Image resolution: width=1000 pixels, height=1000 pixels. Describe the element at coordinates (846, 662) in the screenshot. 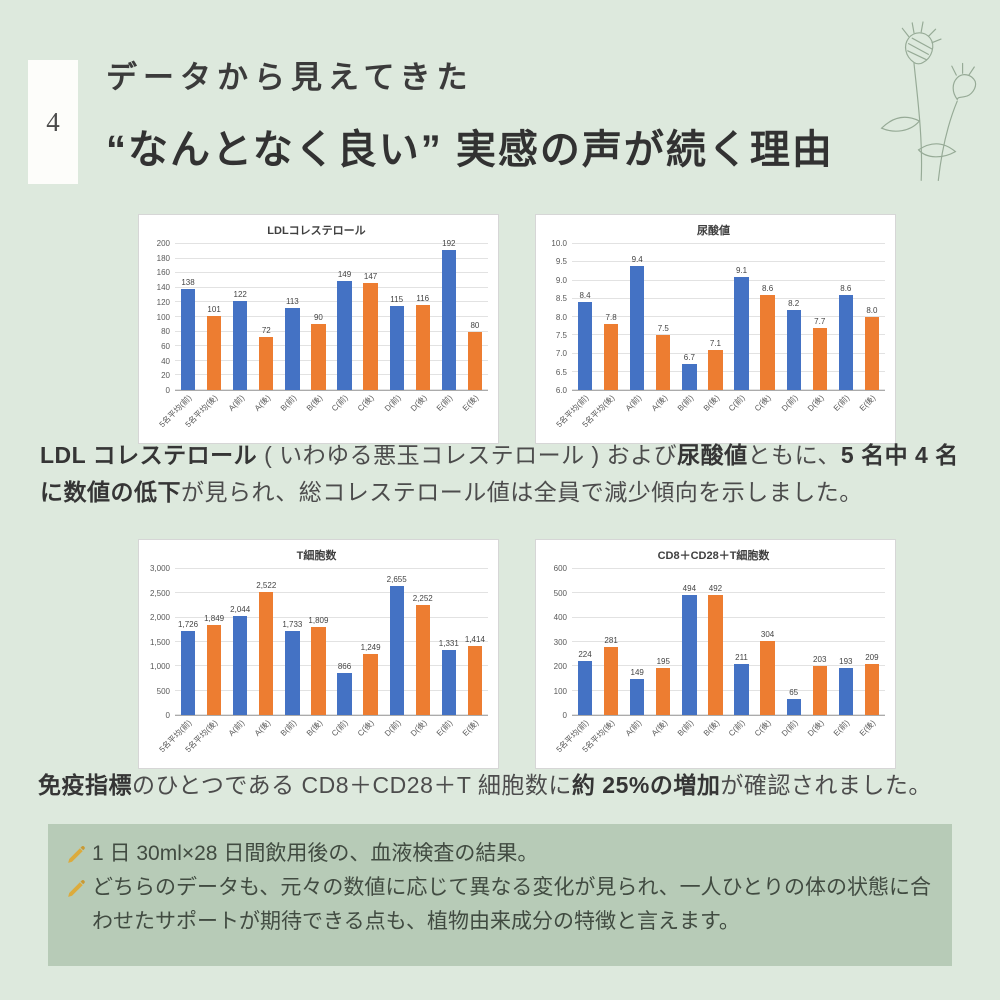

I see `bar-value-label: 193` at that location.